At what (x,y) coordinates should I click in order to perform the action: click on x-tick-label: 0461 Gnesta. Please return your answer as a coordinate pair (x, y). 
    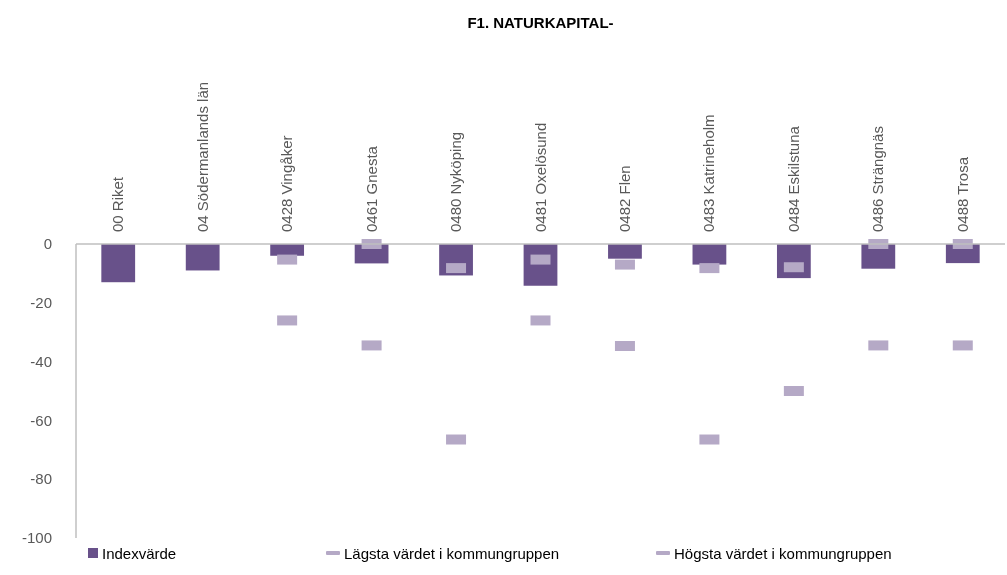
    Looking at the image, I should click on (371, 188).